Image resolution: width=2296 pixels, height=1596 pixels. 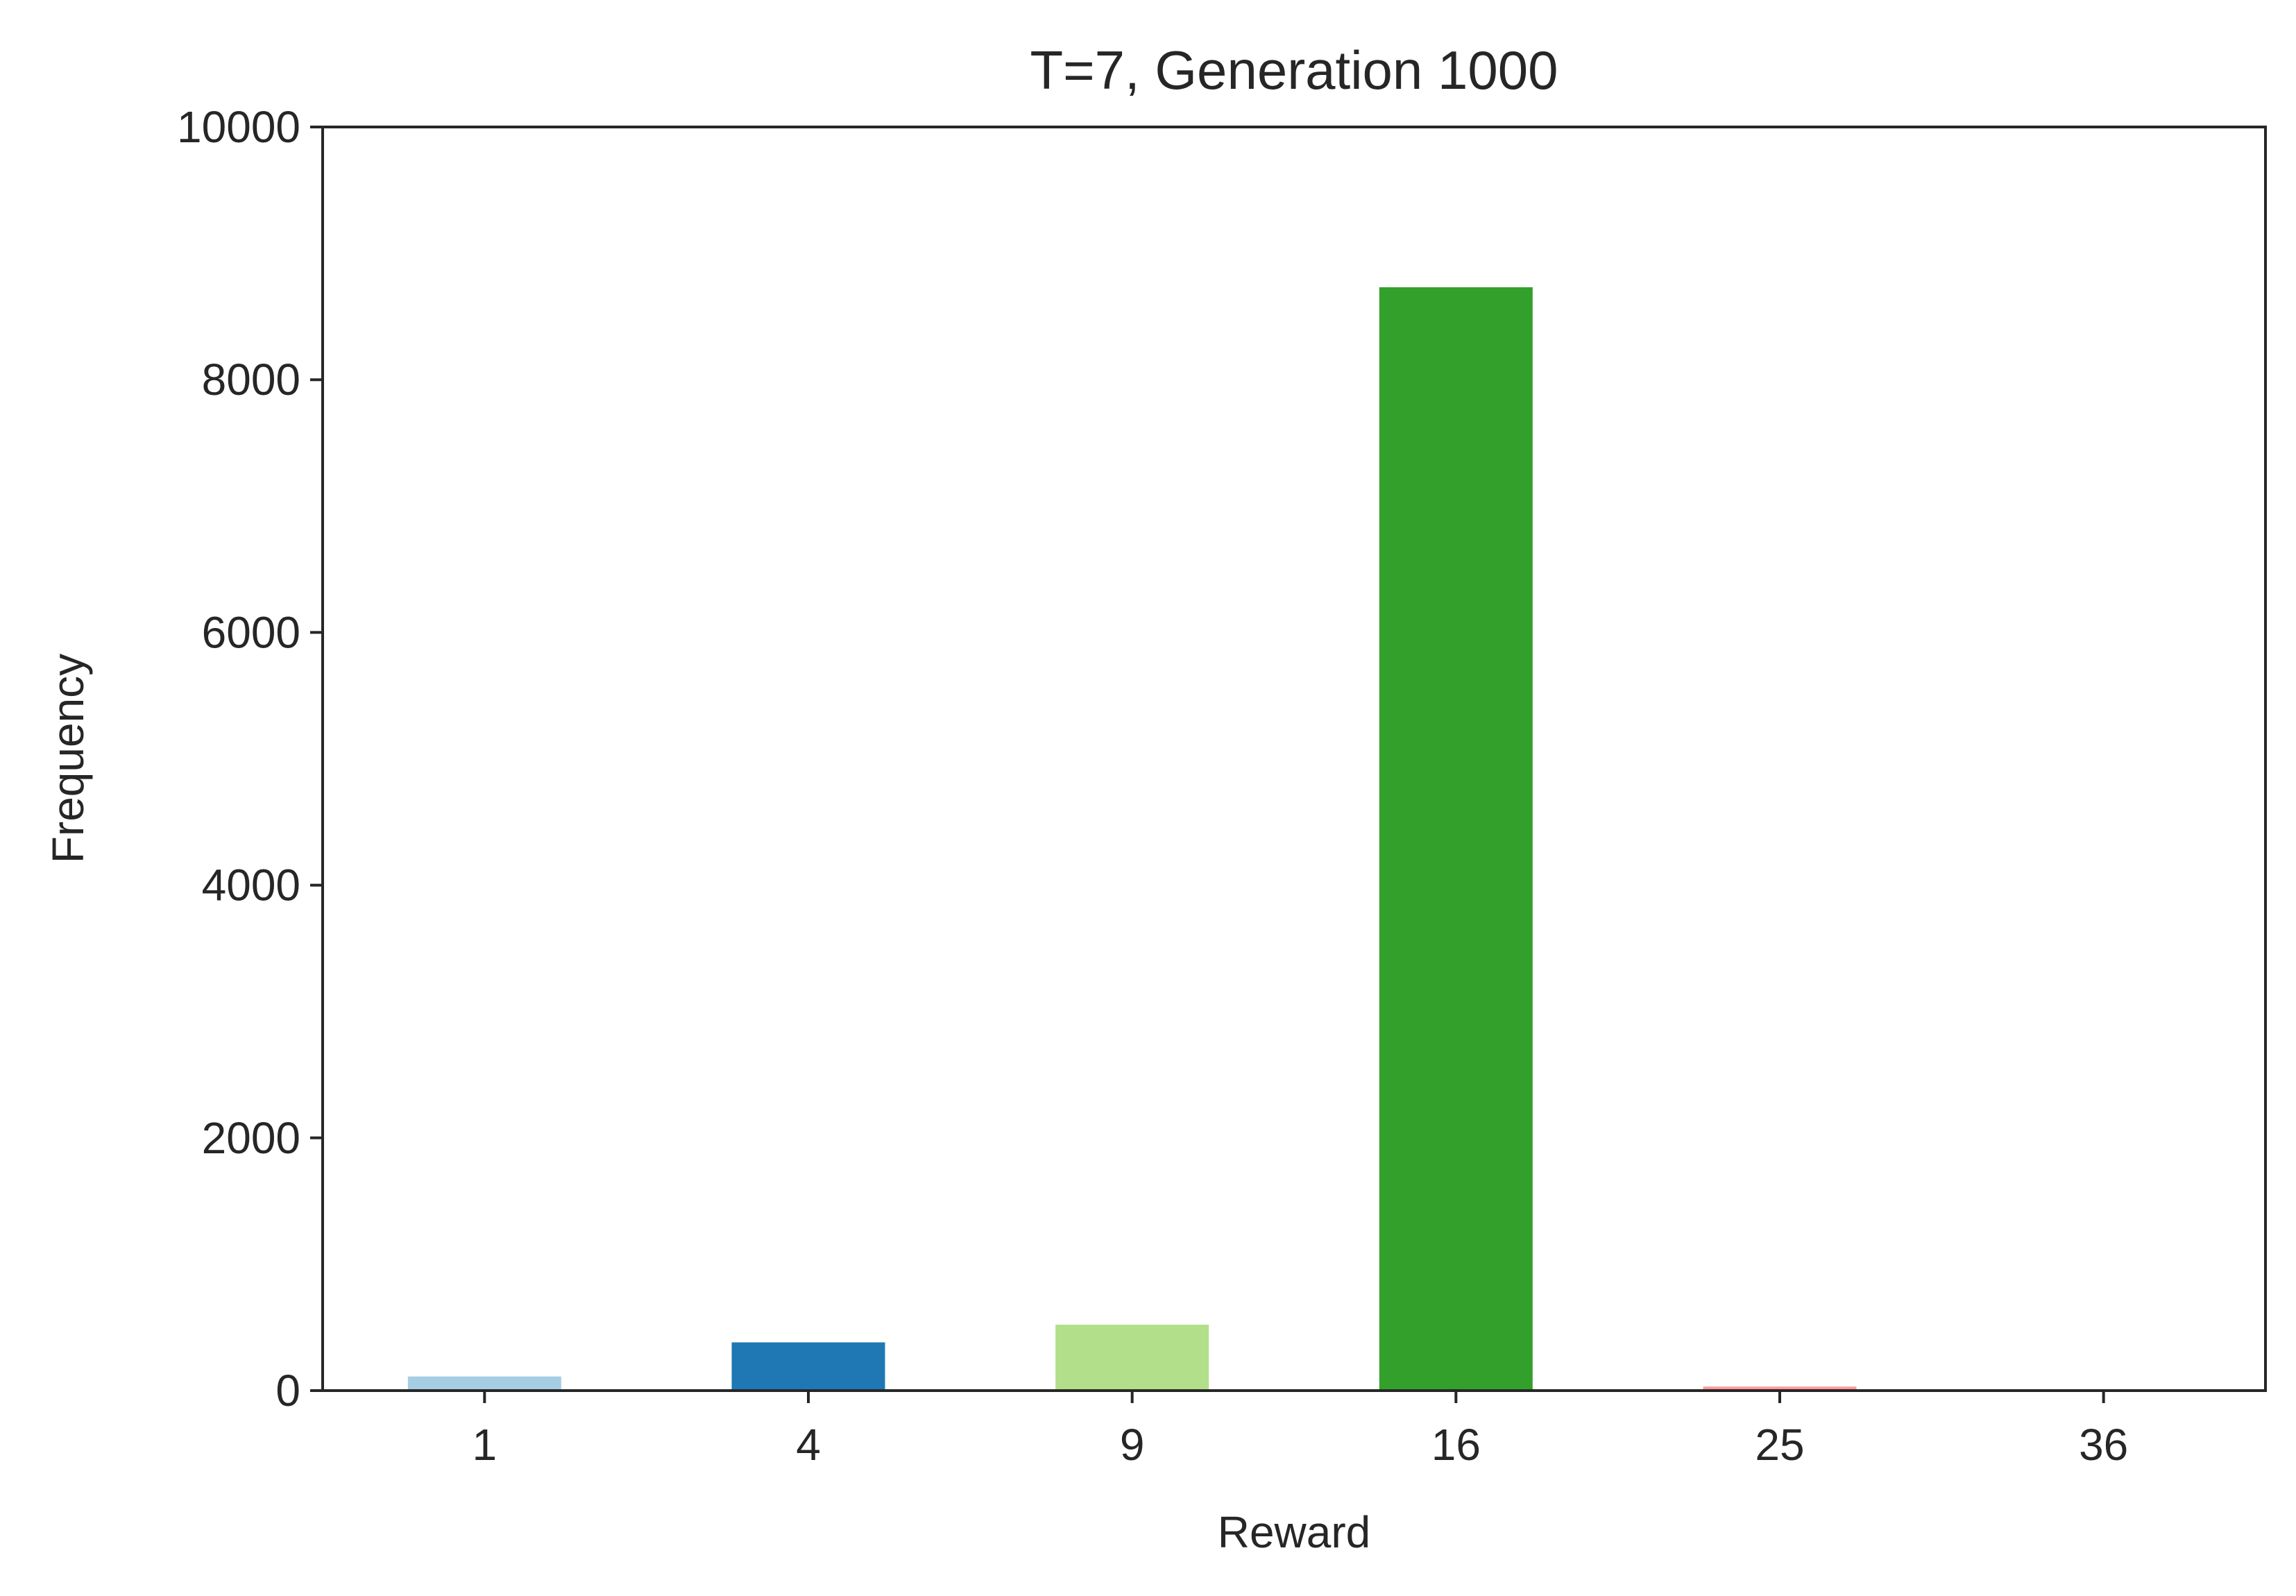 What do you see at coordinates (251, 885) in the screenshot?
I see `y-tick-label: 4000` at bounding box center [251, 885].